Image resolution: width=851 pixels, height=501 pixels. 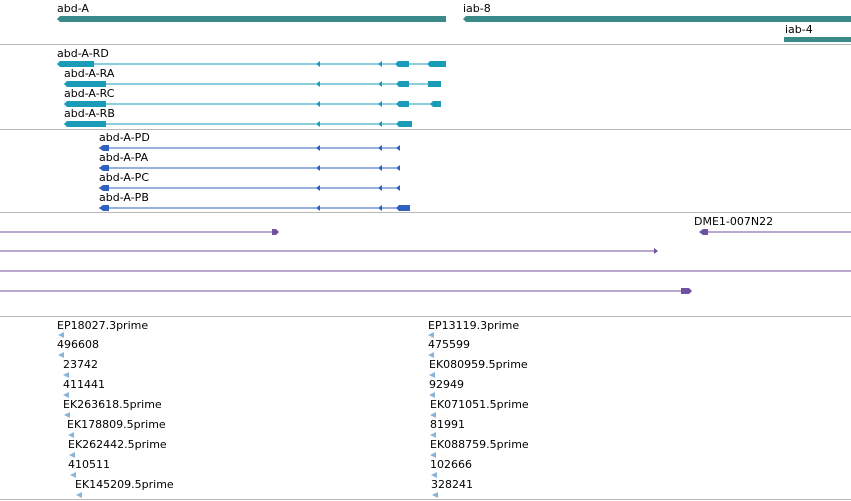 What do you see at coordinates (251, 94) in the screenshot?
I see `rna-glyphs` at bounding box center [251, 94].